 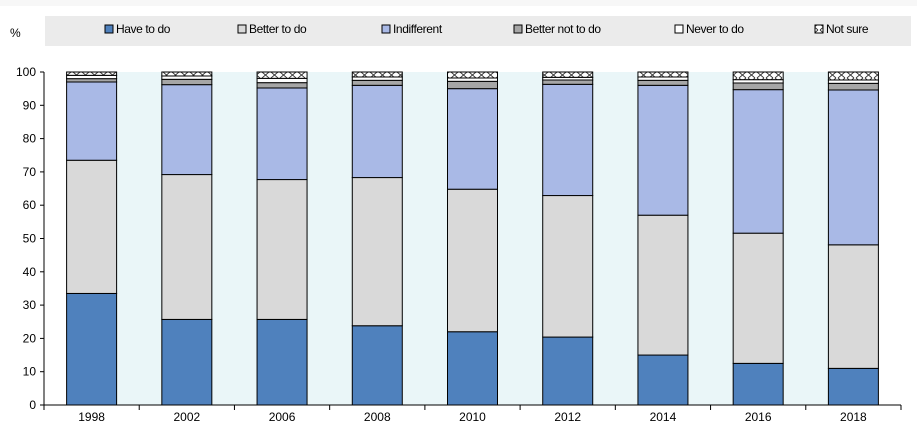 I want to click on y-axis-label: %, so click(x=15, y=33).